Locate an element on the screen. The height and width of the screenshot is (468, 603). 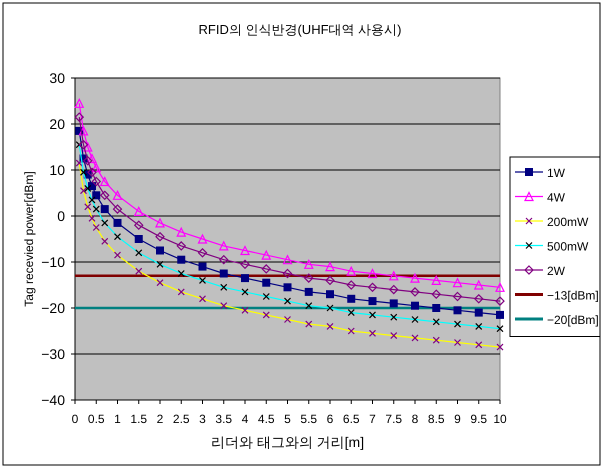
y-tick-label: 30 is located at coordinates (57, 78).